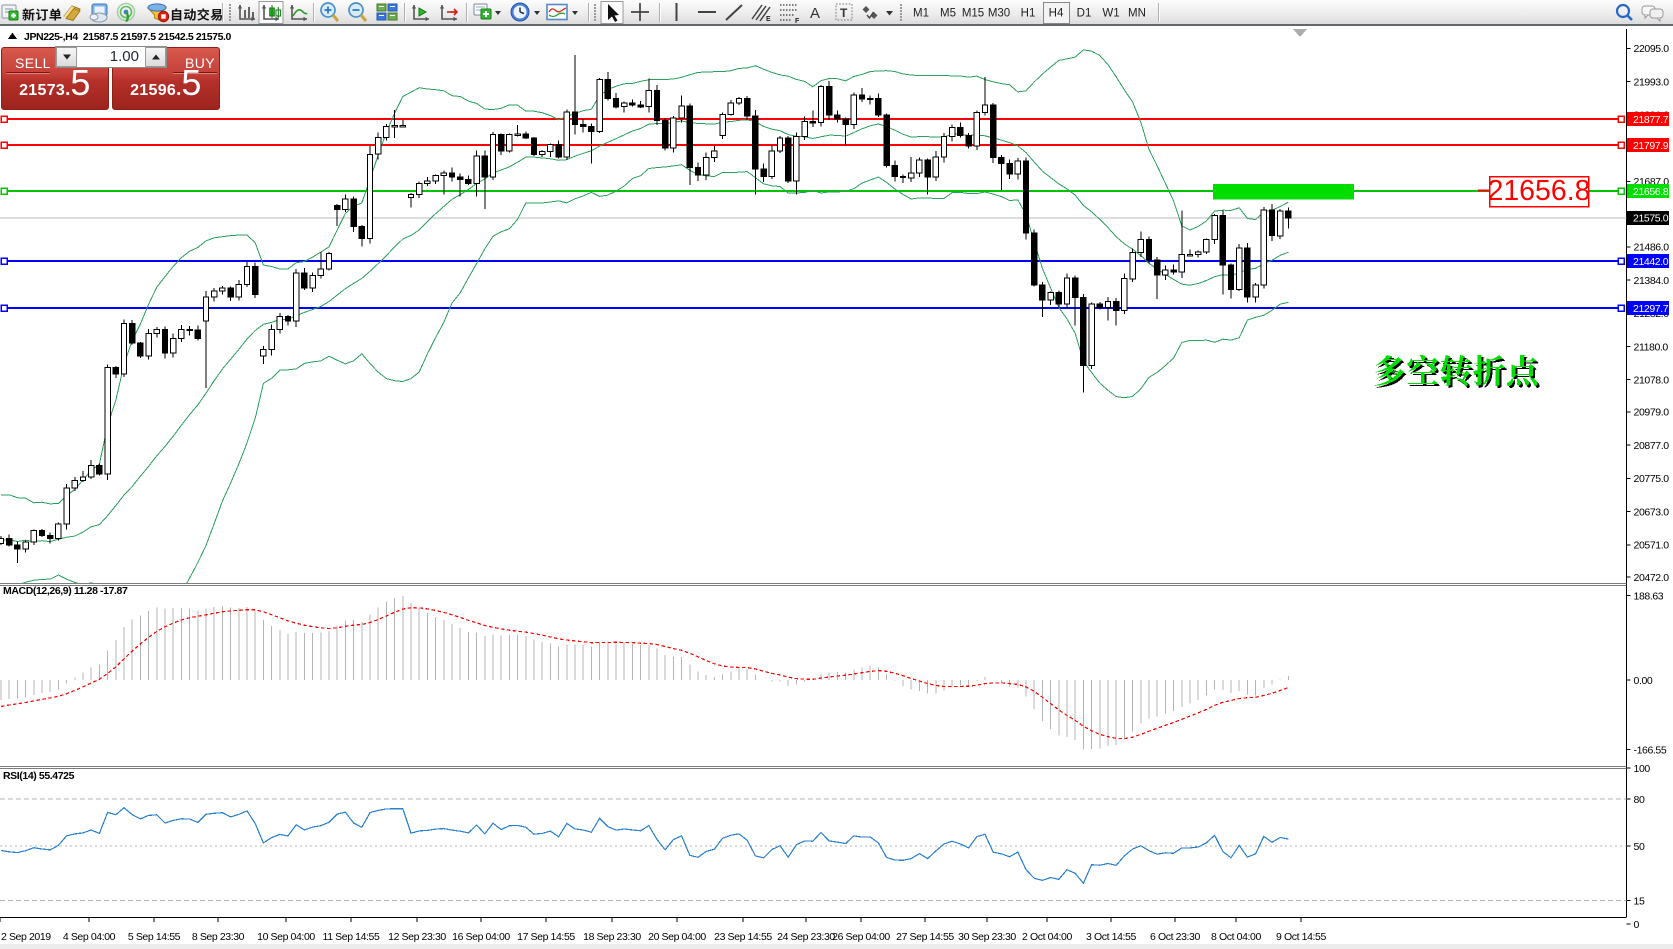  Describe the element at coordinates (1639, 847) in the screenshot. I see `svg-text: 50` at that location.